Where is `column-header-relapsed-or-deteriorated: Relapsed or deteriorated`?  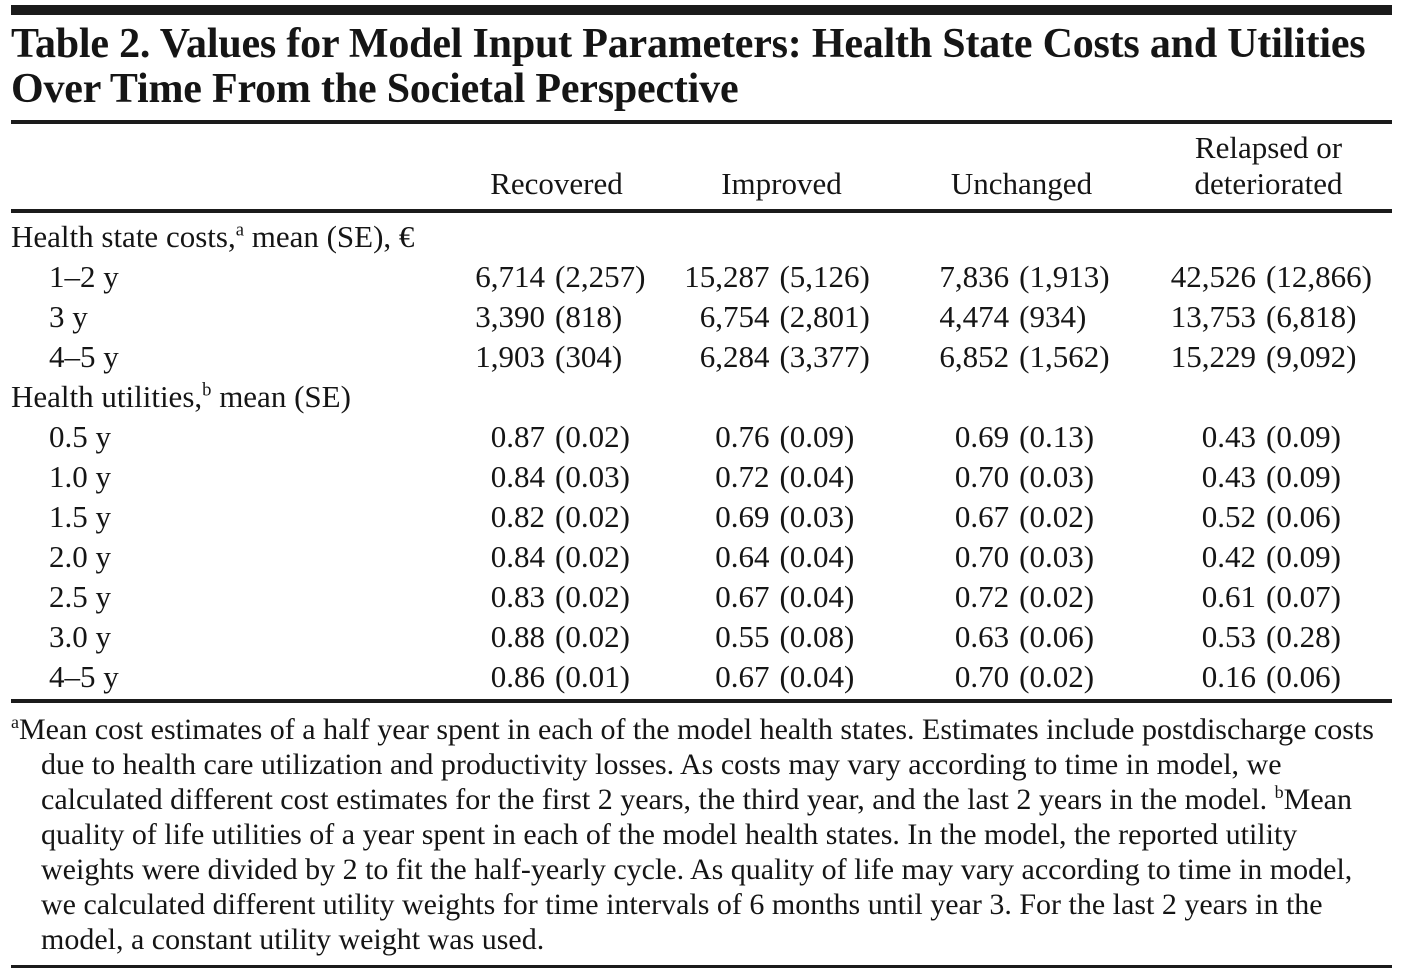 column-header-relapsed-or-deteriorated: Relapsed or deteriorated is located at coordinates (1268, 165).